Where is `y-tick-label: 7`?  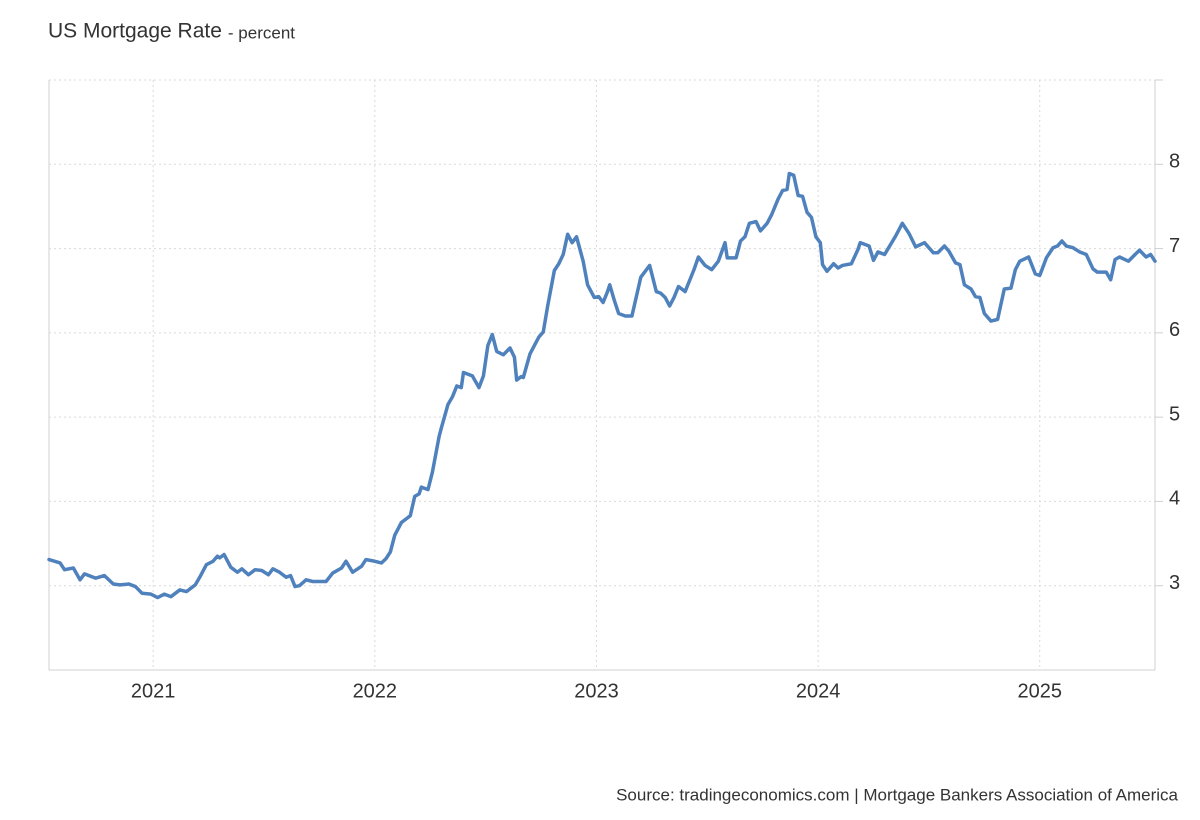 y-tick-label: 7 is located at coordinates (1174, 246).